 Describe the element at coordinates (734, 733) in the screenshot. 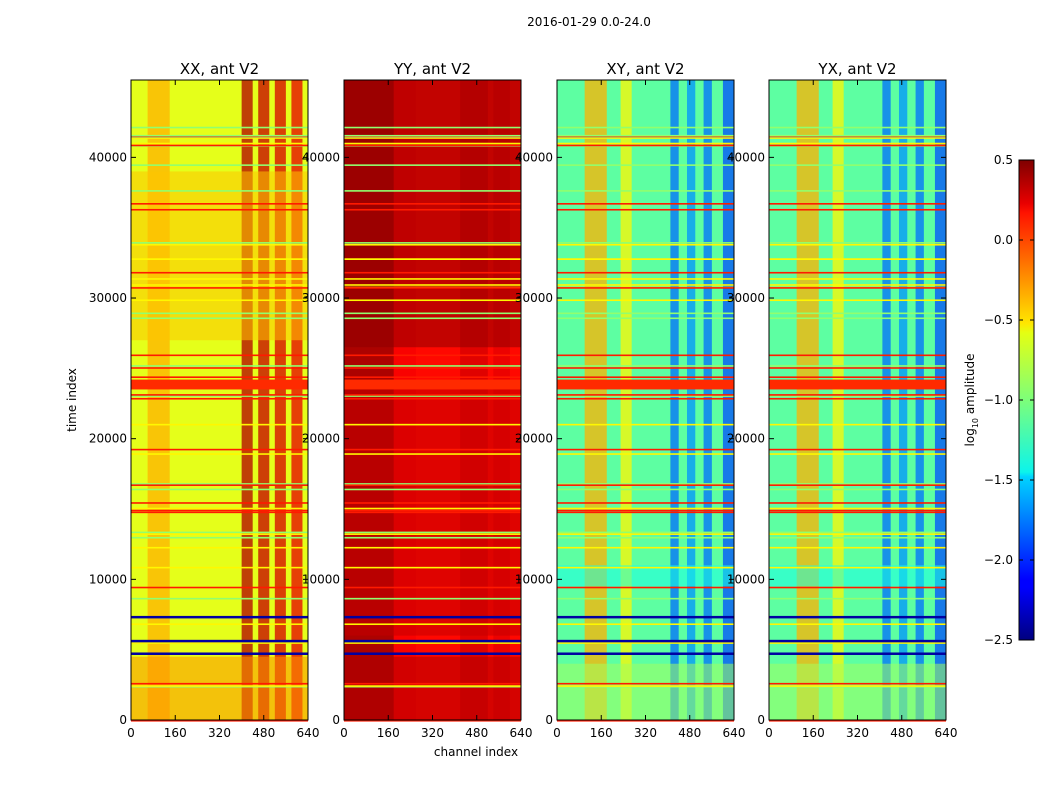

I see `x-tick-label: 640` at that location.